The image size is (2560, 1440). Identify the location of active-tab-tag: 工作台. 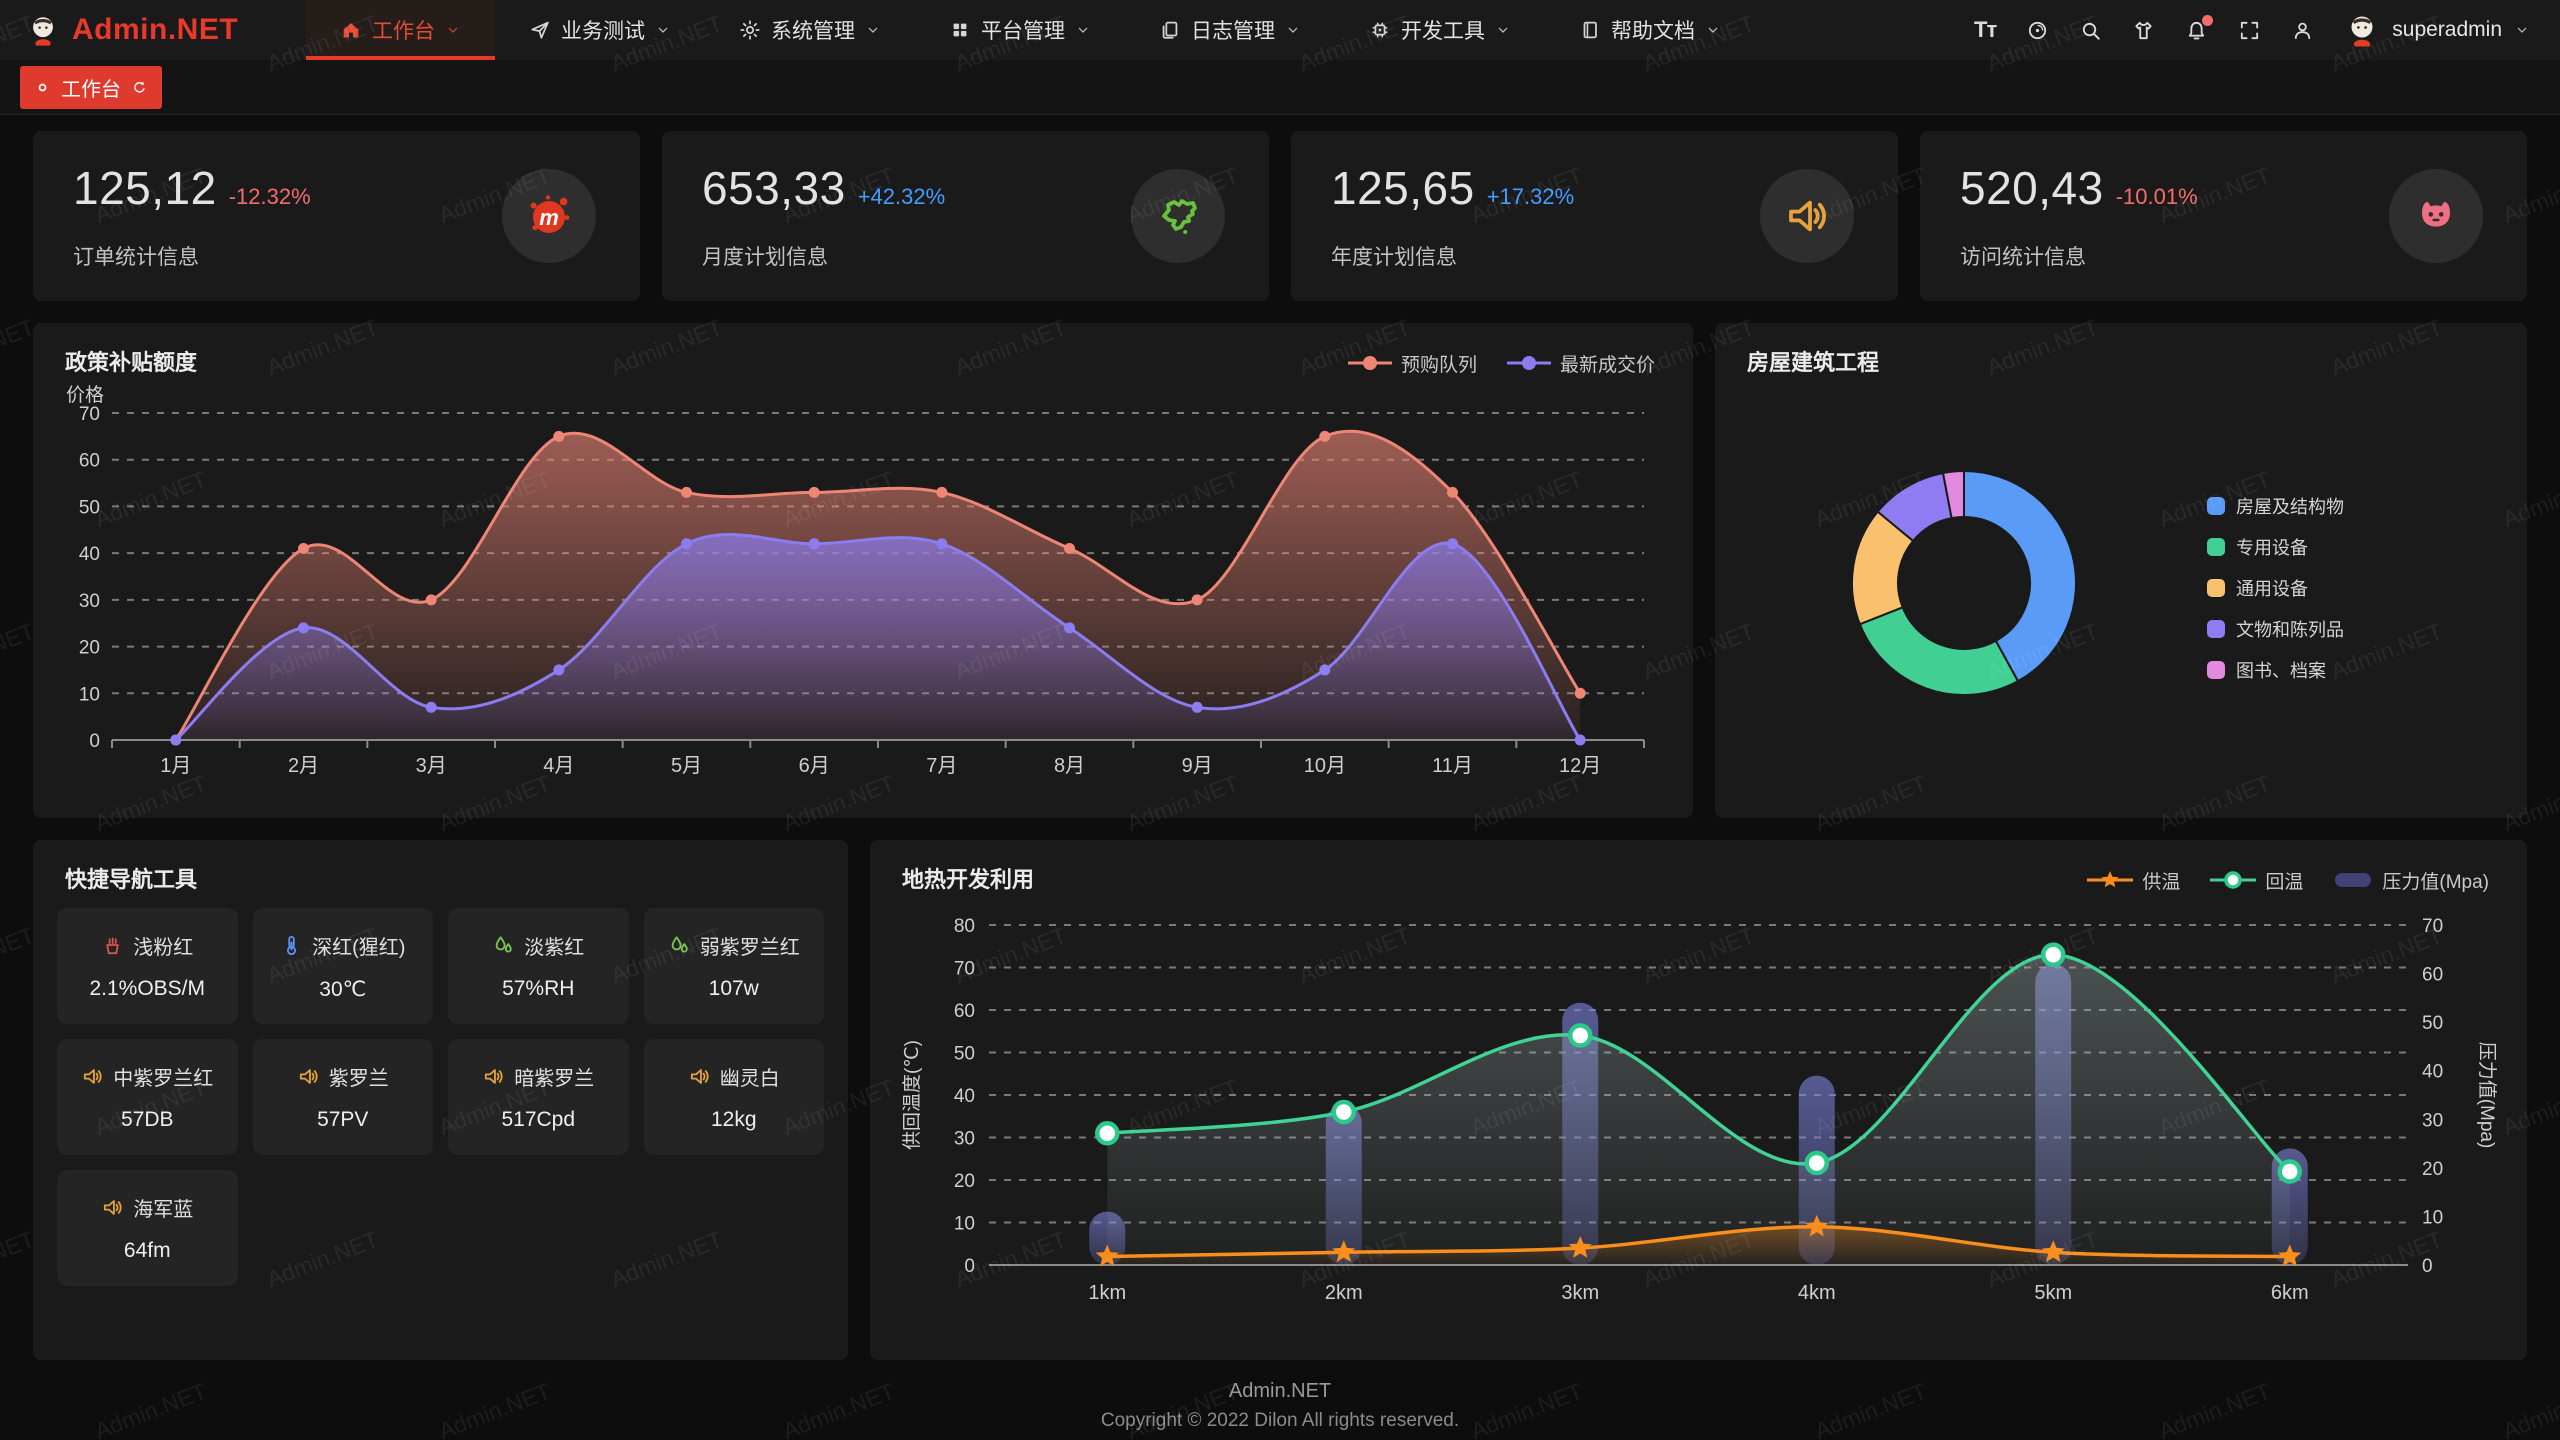
(91, 87).